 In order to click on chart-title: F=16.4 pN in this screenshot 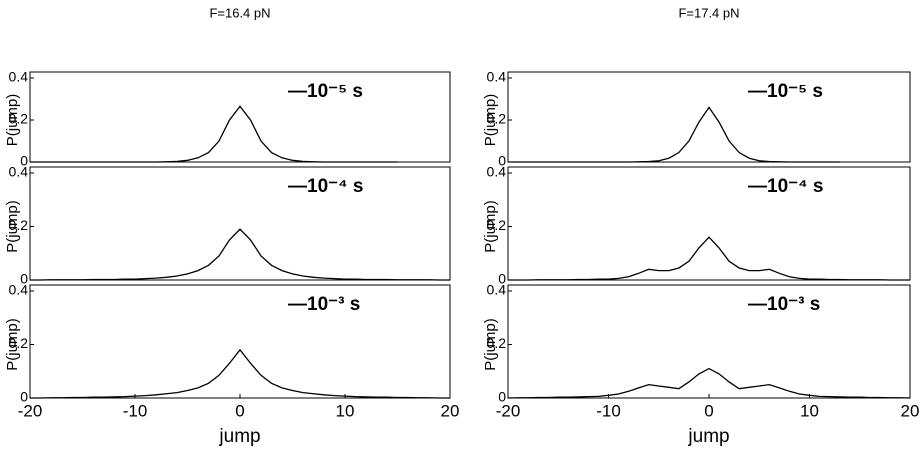, I will do `click(239, 12)`.